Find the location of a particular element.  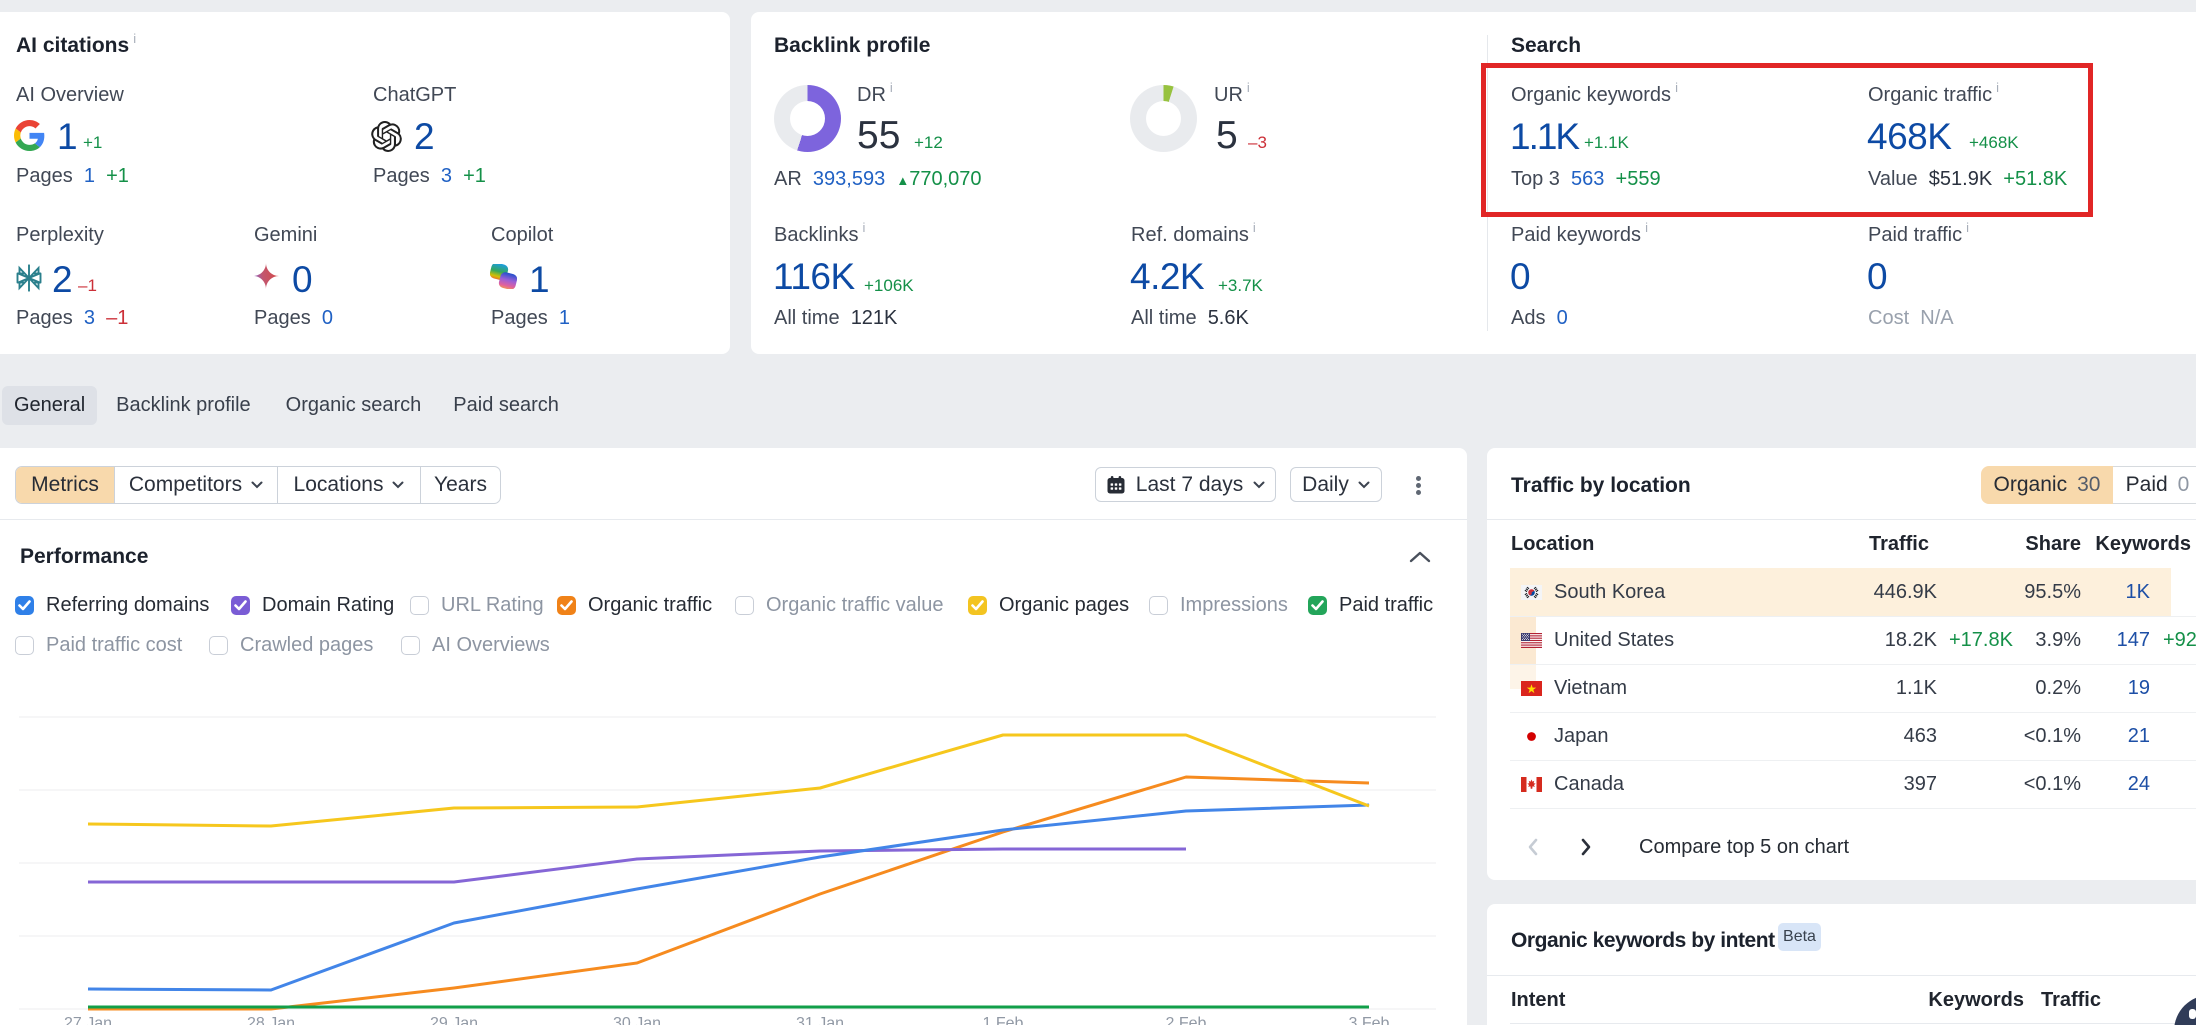

svg-text: 30 Jan is located at coordinates (637, 1020).